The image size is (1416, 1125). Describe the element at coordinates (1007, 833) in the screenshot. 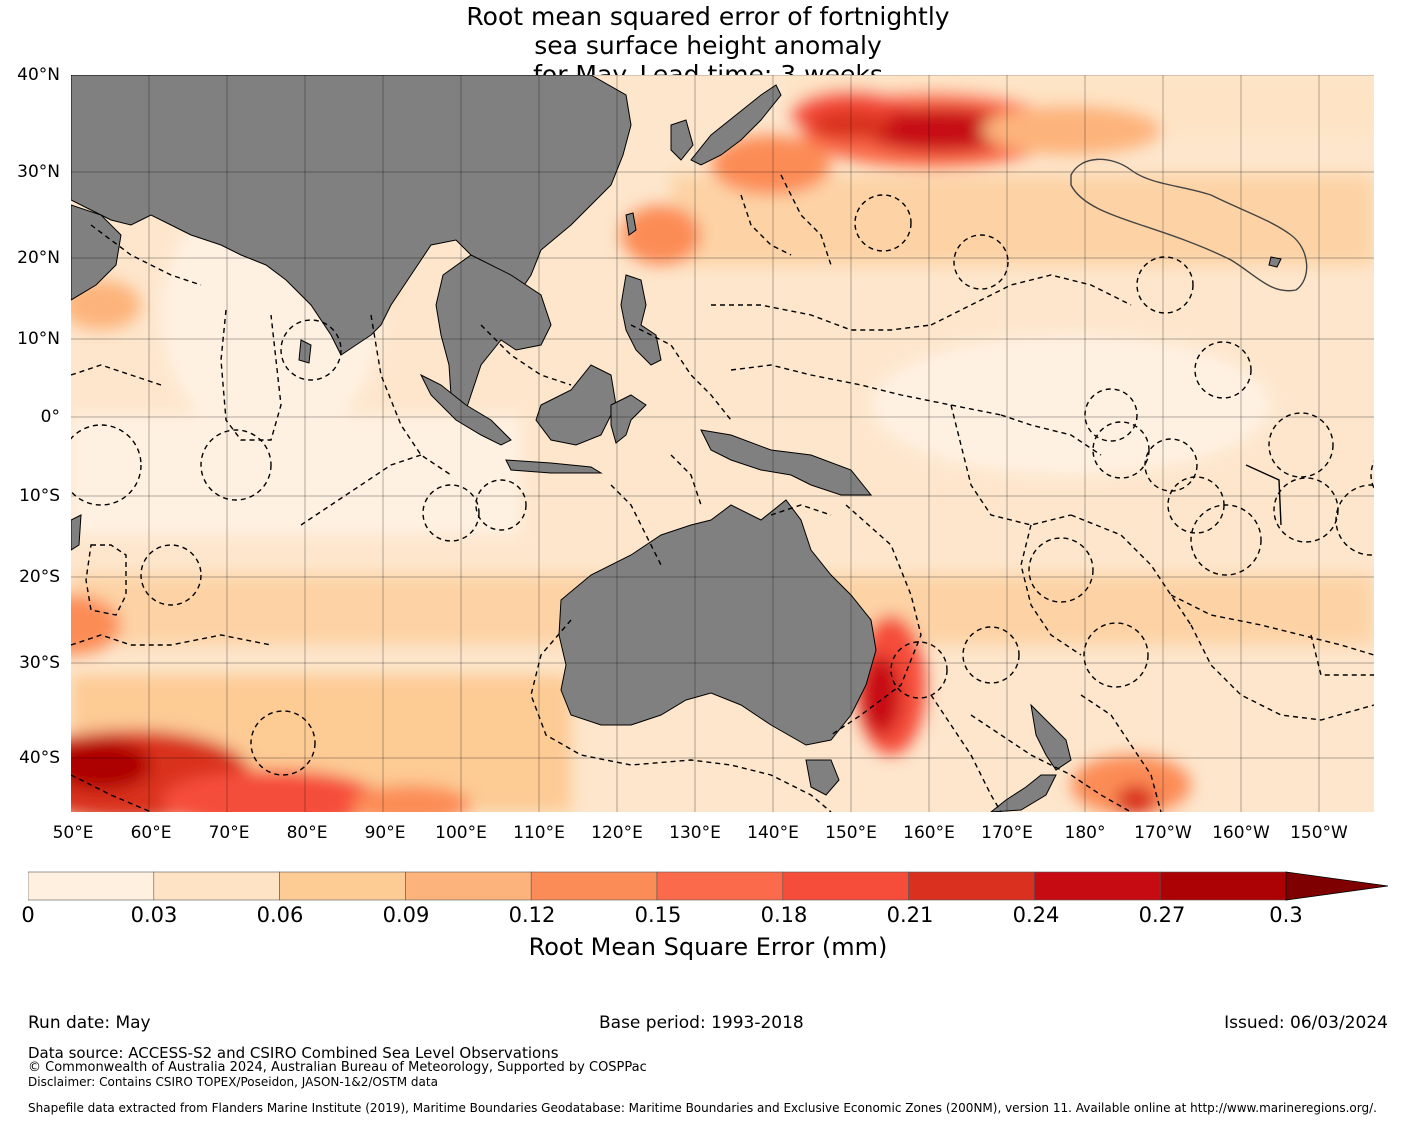

I see `lon-label-170e: 170°E` at that location.